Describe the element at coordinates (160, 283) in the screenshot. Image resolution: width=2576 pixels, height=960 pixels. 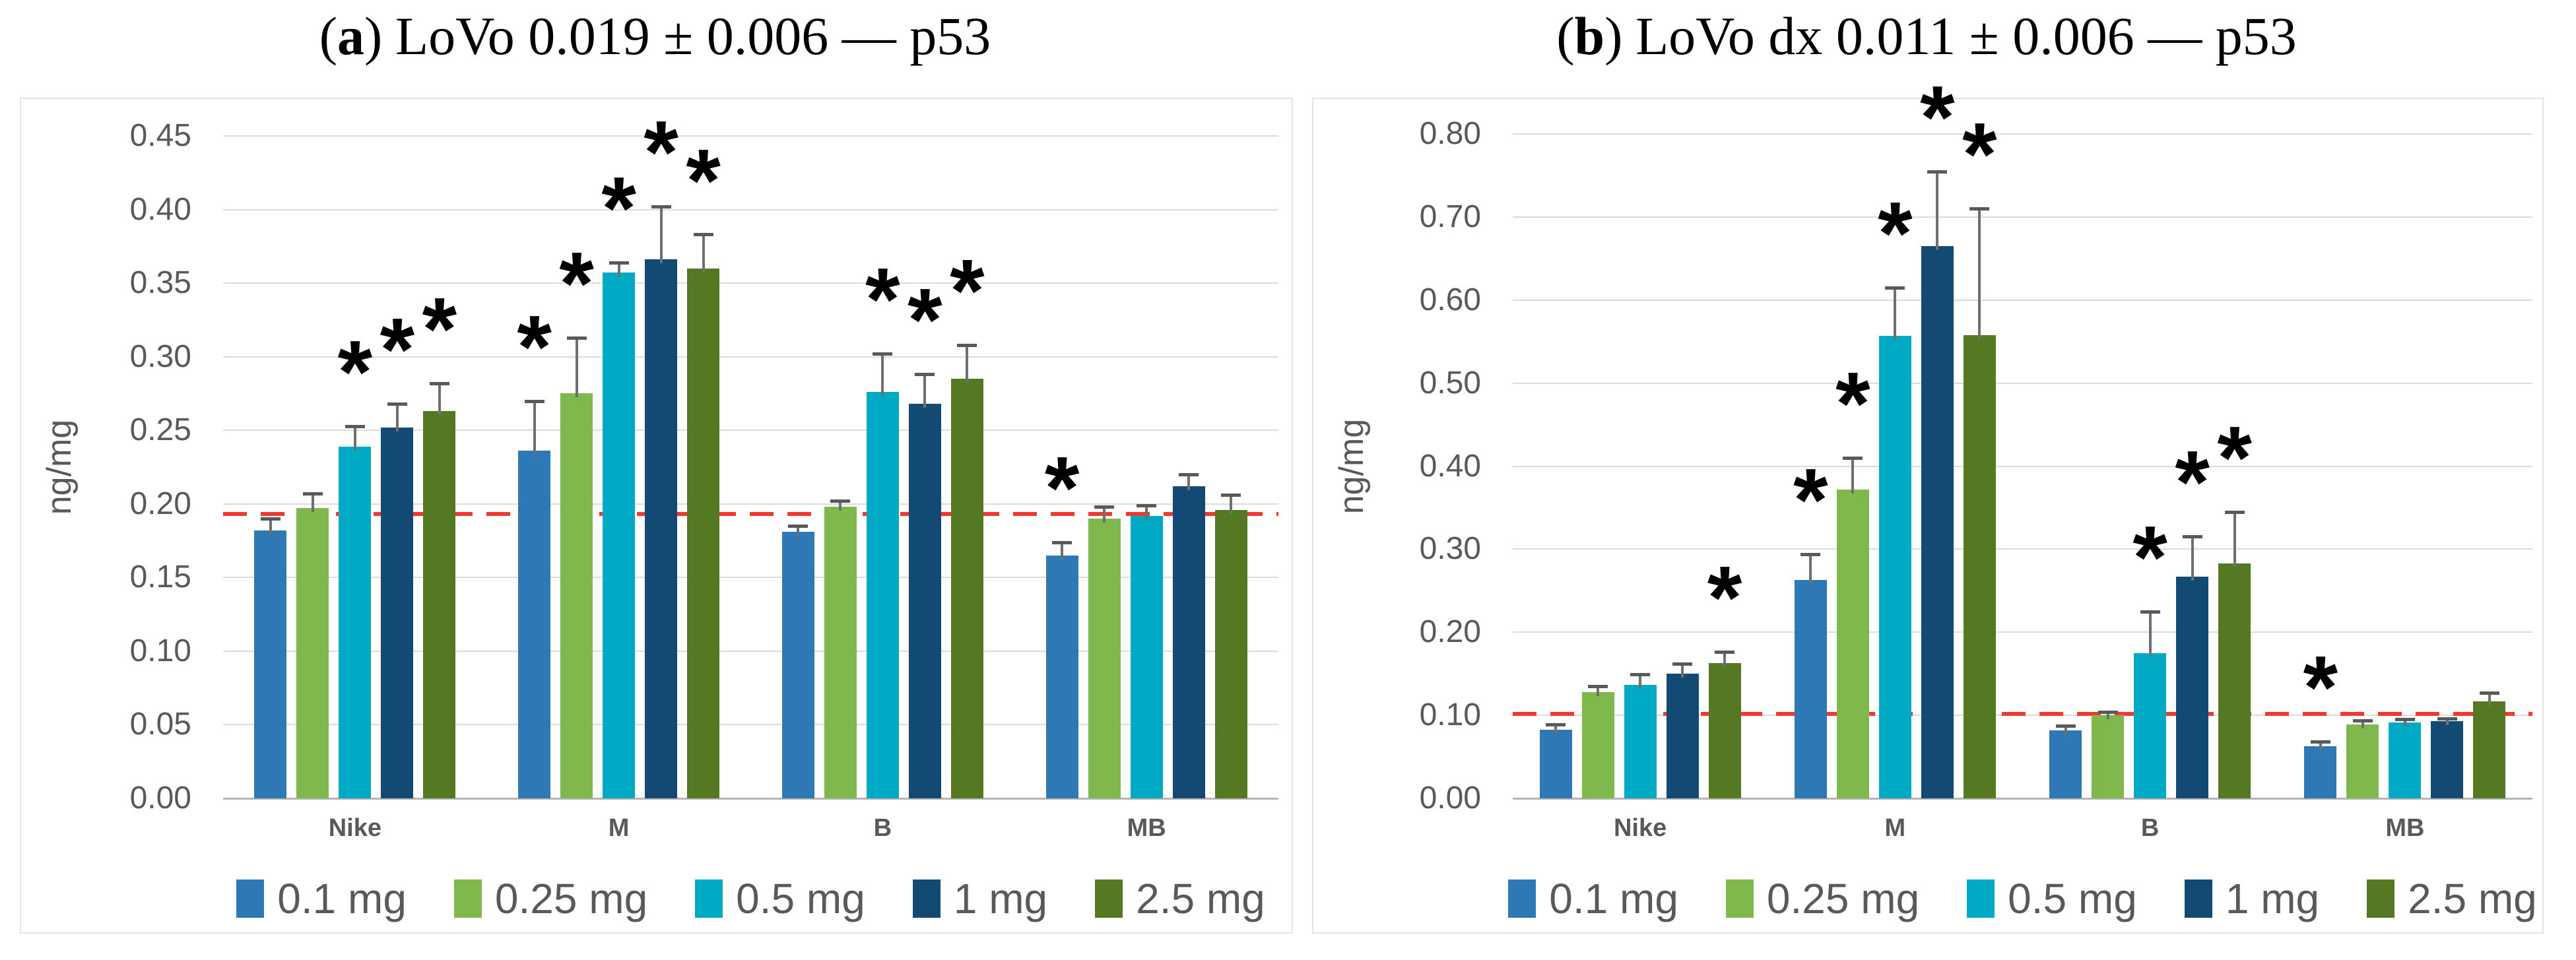
I see `y-tick-label: 0.35` at that location.